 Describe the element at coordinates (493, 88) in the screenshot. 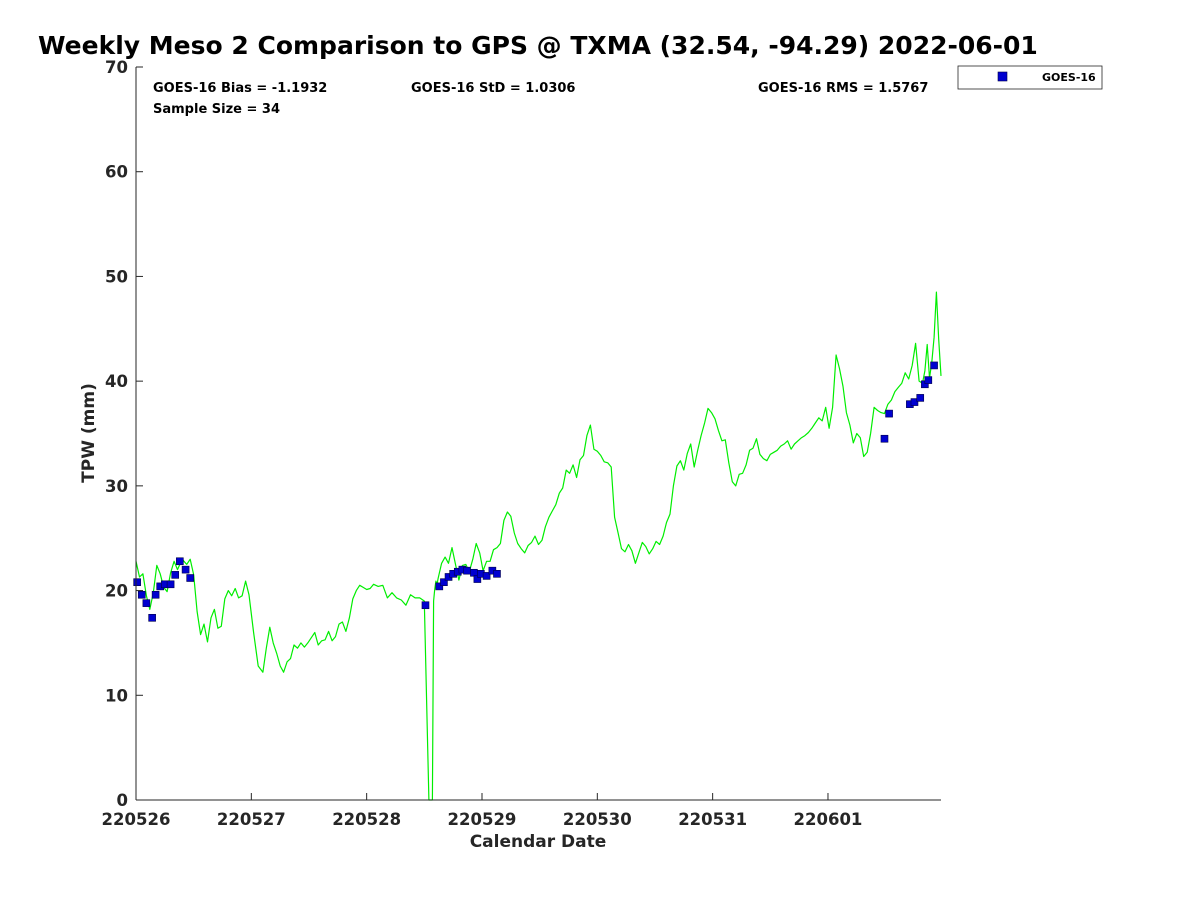

I see `std-stat: GOES-16 StD = 1.0306` at that location.